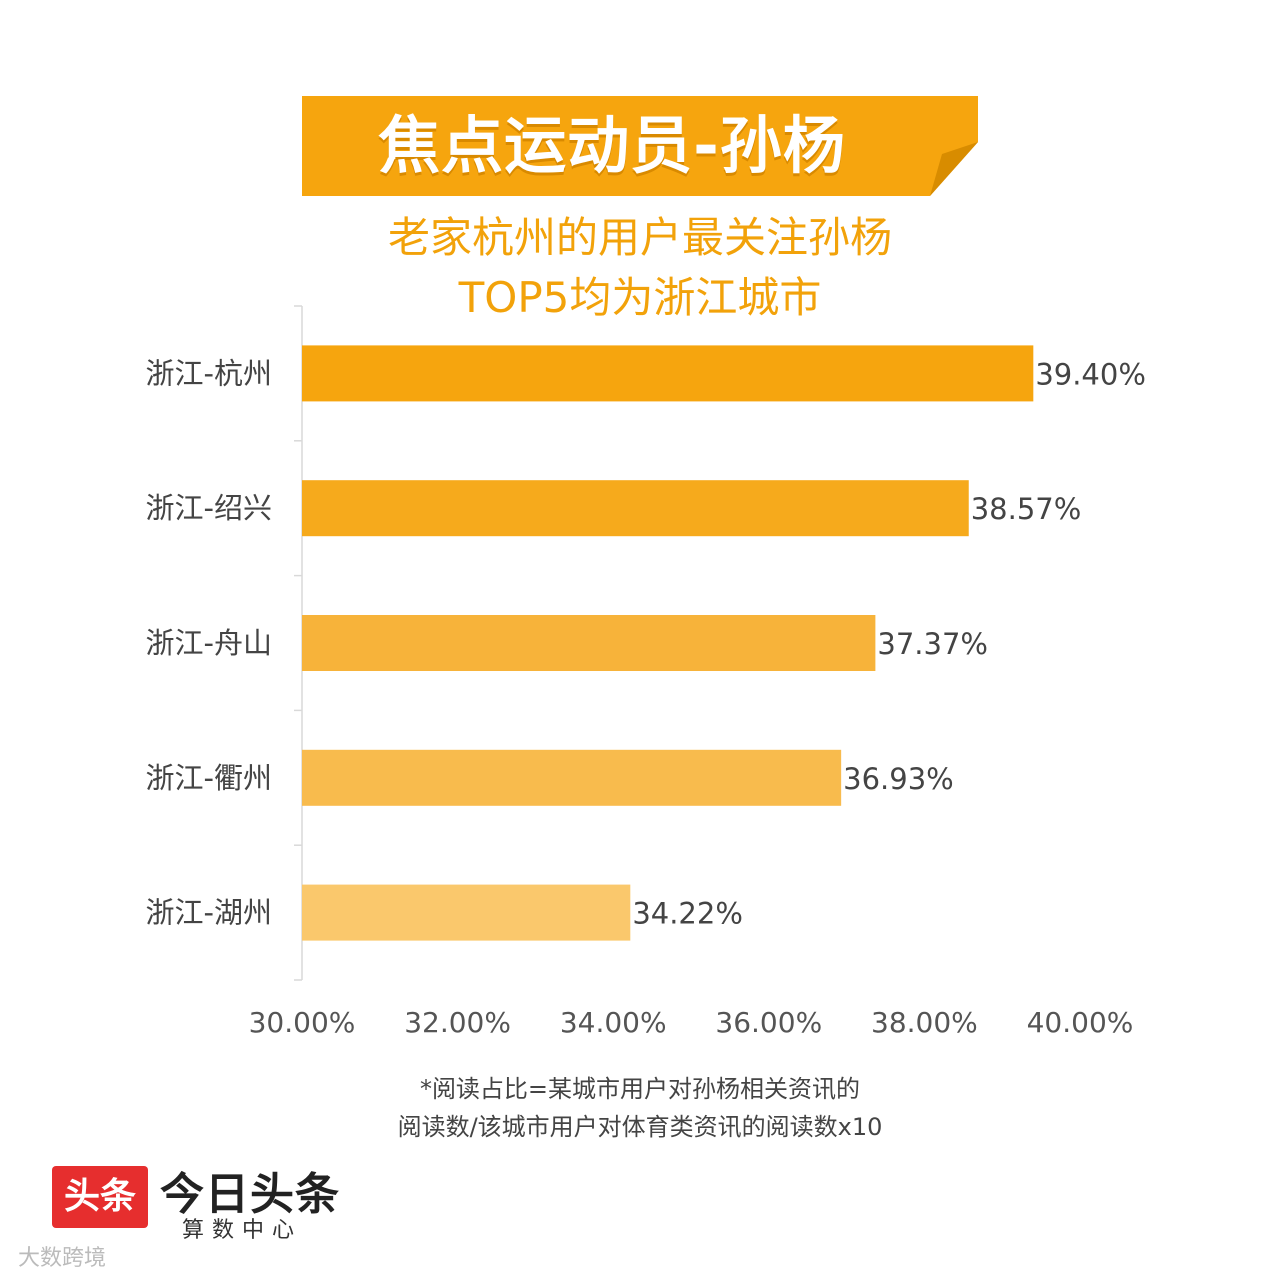 This screenshot has height=1280, width=1280. What do you see at coordinates (640, 1089) in the screenshot?
I see `footnote-line-1: *阅读占比=某城市用户对孙杨相关资讯的` at bounding box center [640, 1089].